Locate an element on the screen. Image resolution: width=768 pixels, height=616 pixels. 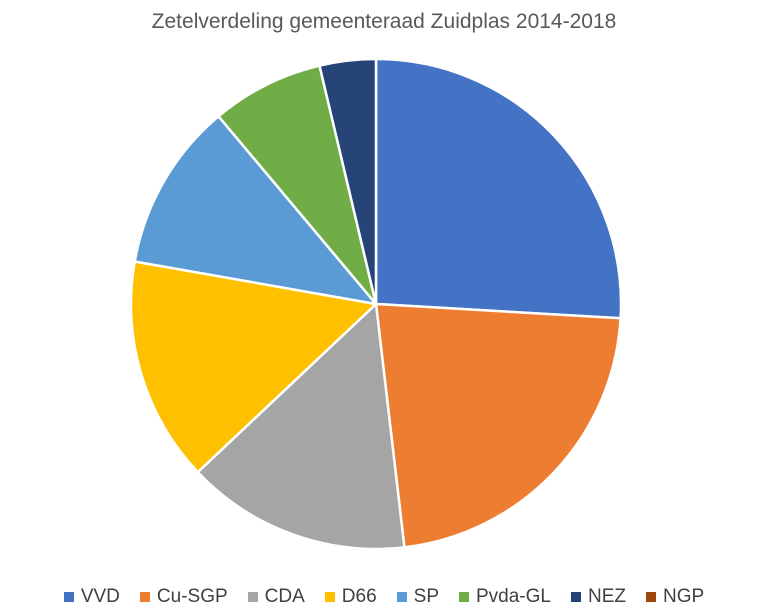
legend-item-sp: SP is located at coordinates (417, 597).